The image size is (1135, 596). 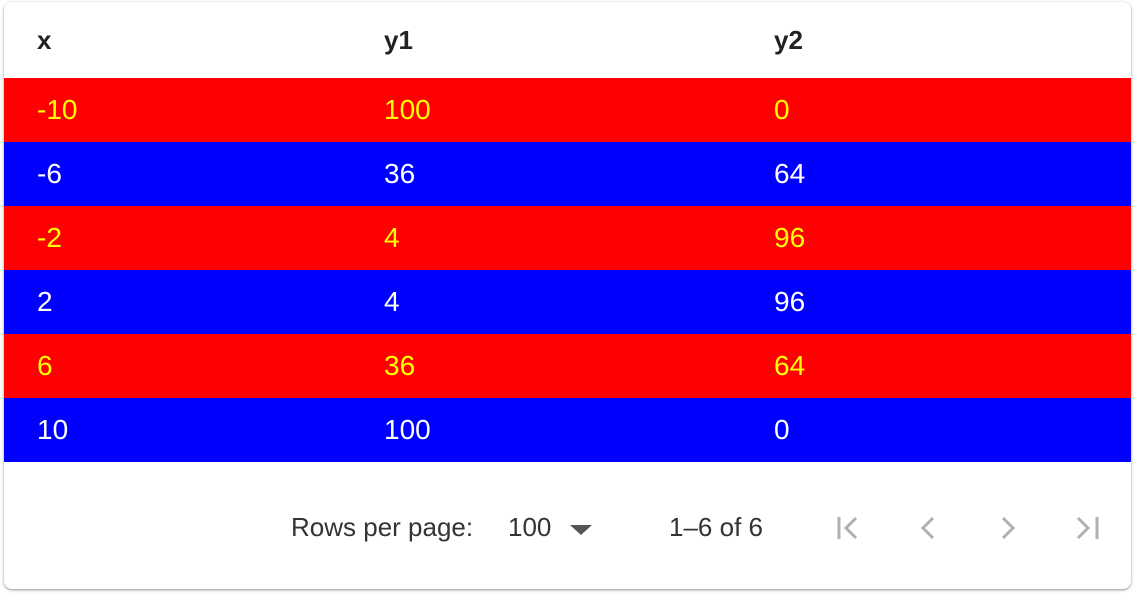 I want to click on table-row: -10 100 0, so click(x=567, y=110).